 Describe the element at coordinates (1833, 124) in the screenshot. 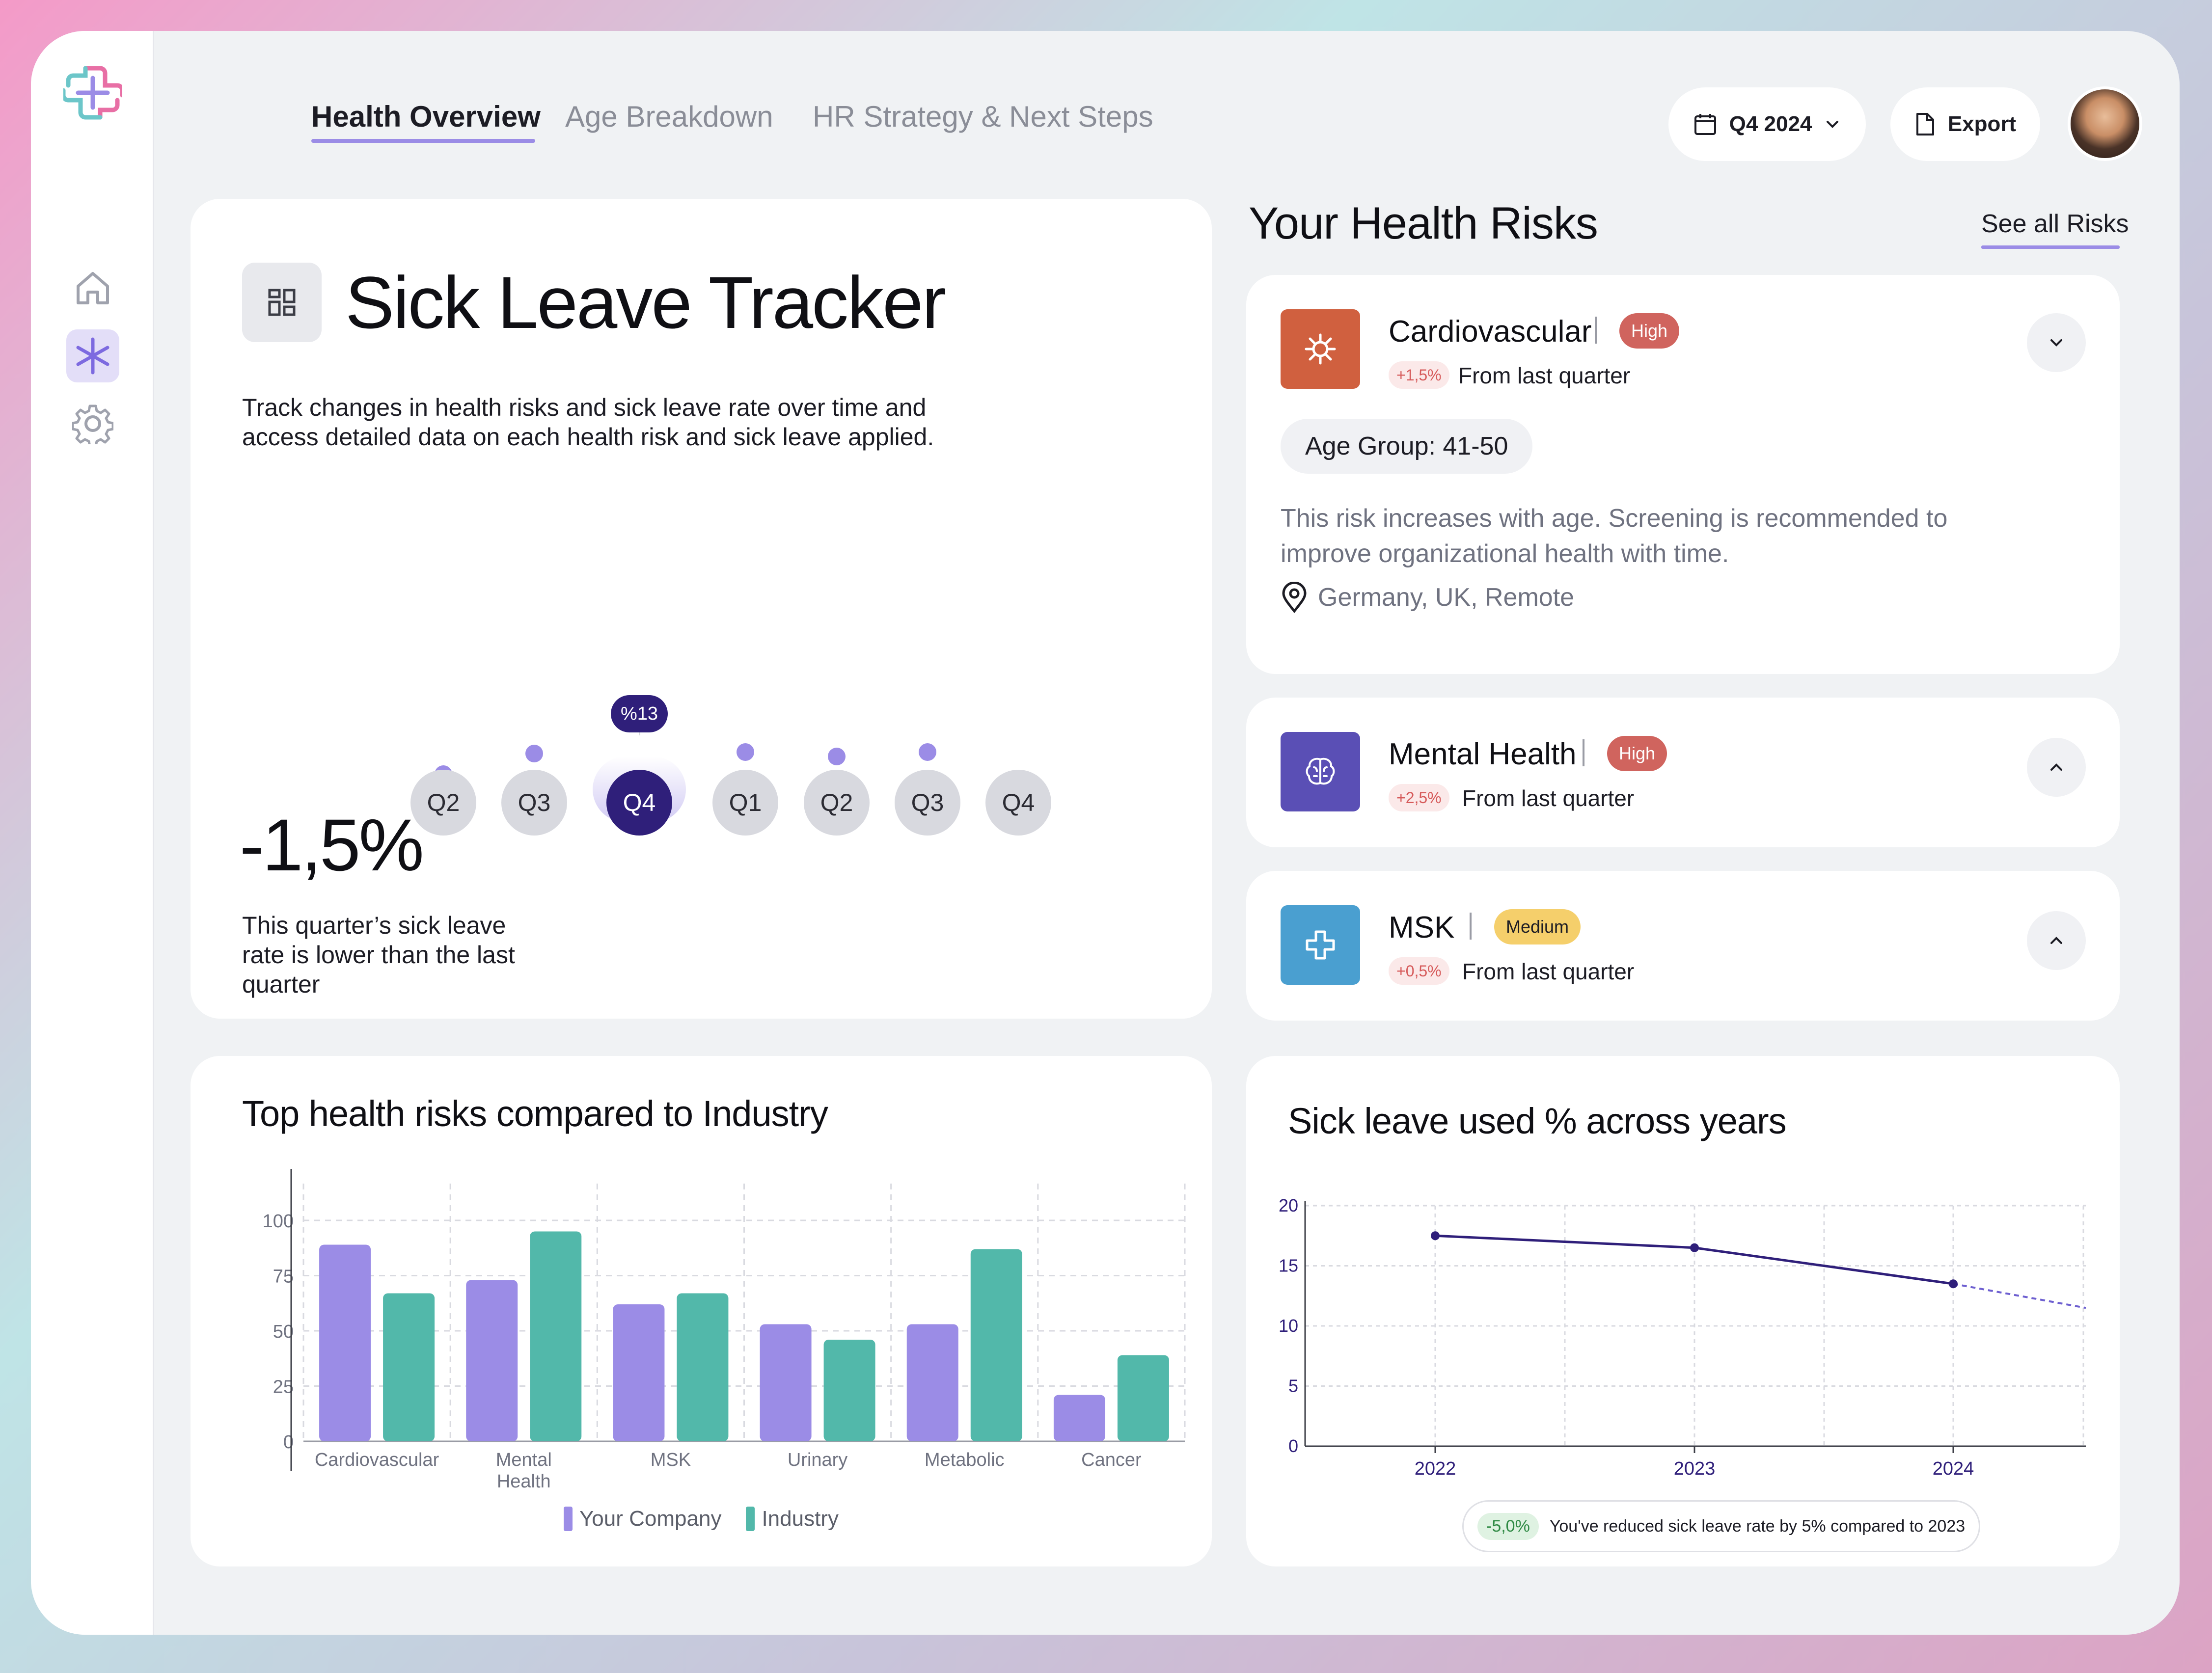

I see `chevron-down-icon` at that location.